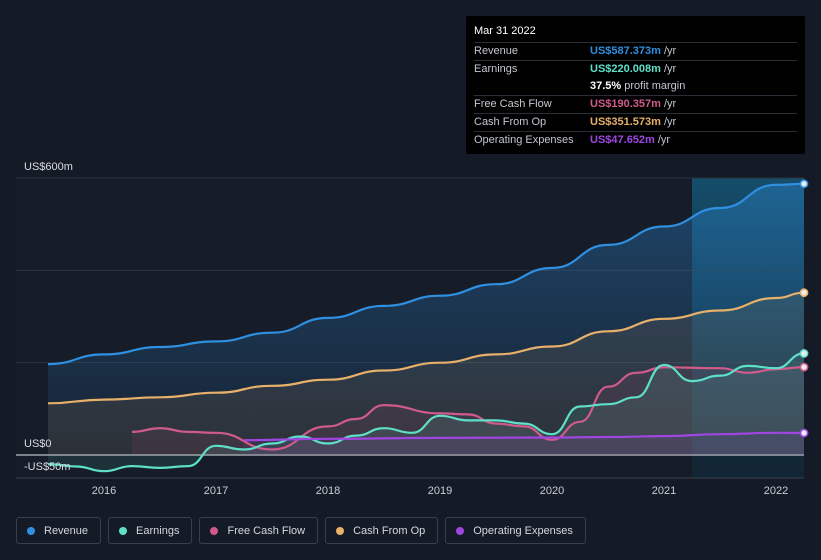 This screenshot has height=560, width=821. I want to click on legend-item-earnings: Earnings, so click(150, 530).